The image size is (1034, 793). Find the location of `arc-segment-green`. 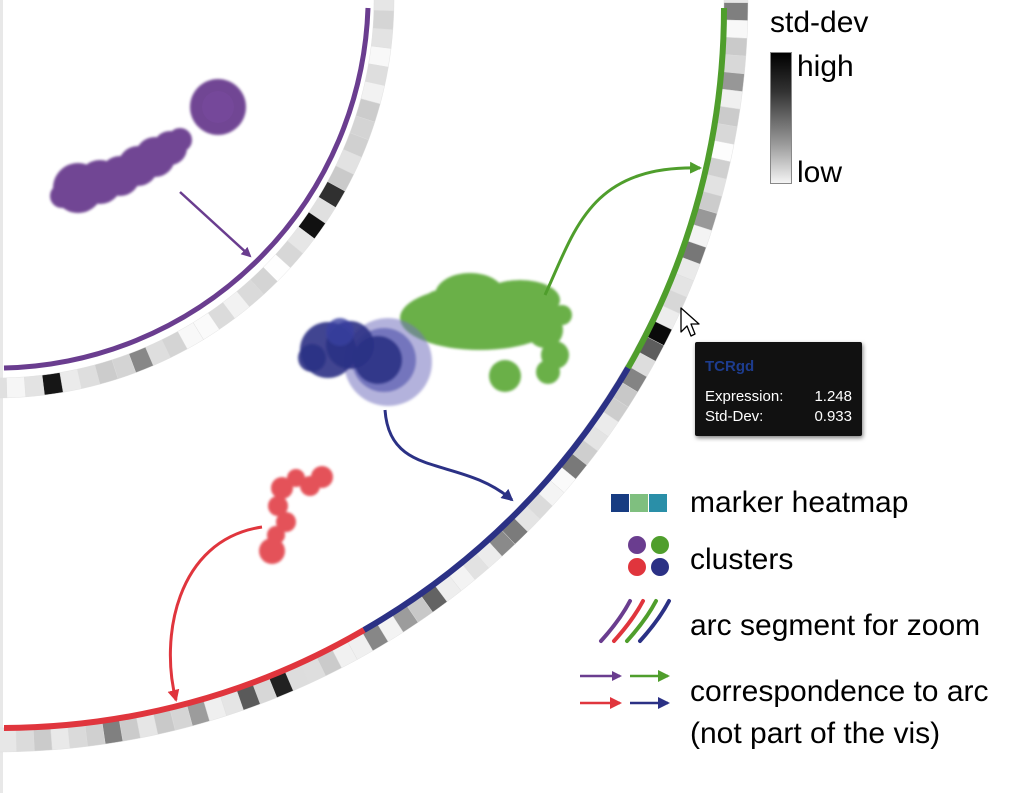

arc-segment-green is located at coordinates (676, 188).